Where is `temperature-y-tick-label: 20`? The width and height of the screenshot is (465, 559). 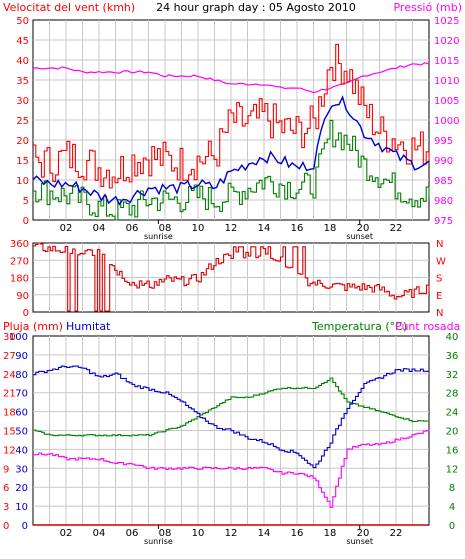
temperature-y-tick-label: 20 is located at coordinates (452, 432).